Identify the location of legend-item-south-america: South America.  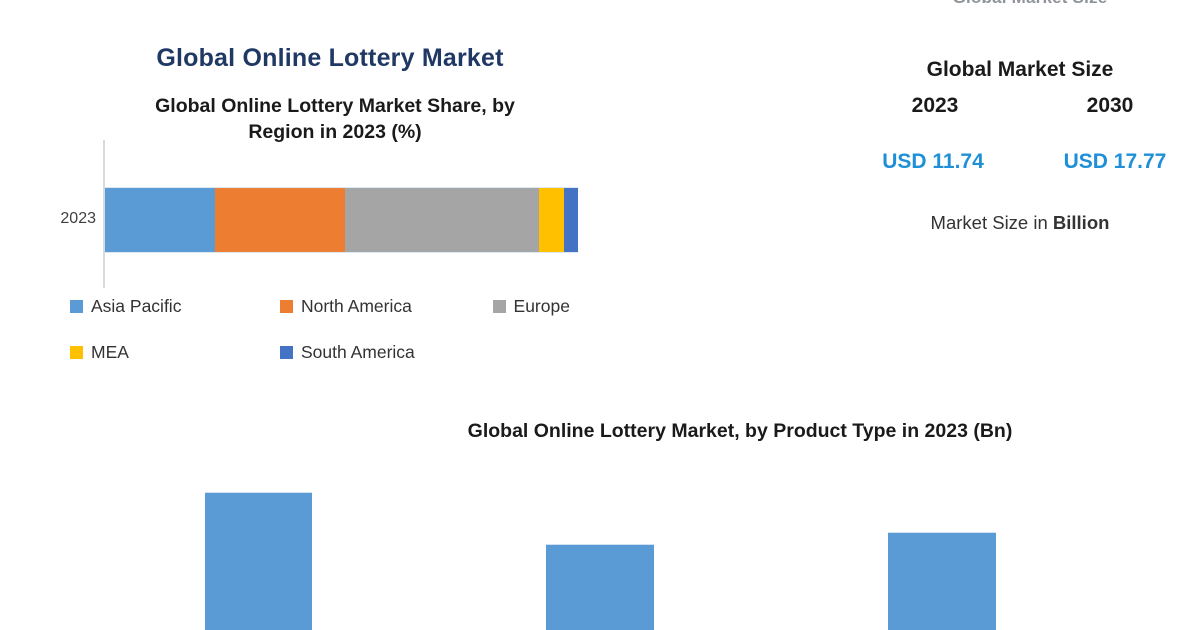
(386, 352).